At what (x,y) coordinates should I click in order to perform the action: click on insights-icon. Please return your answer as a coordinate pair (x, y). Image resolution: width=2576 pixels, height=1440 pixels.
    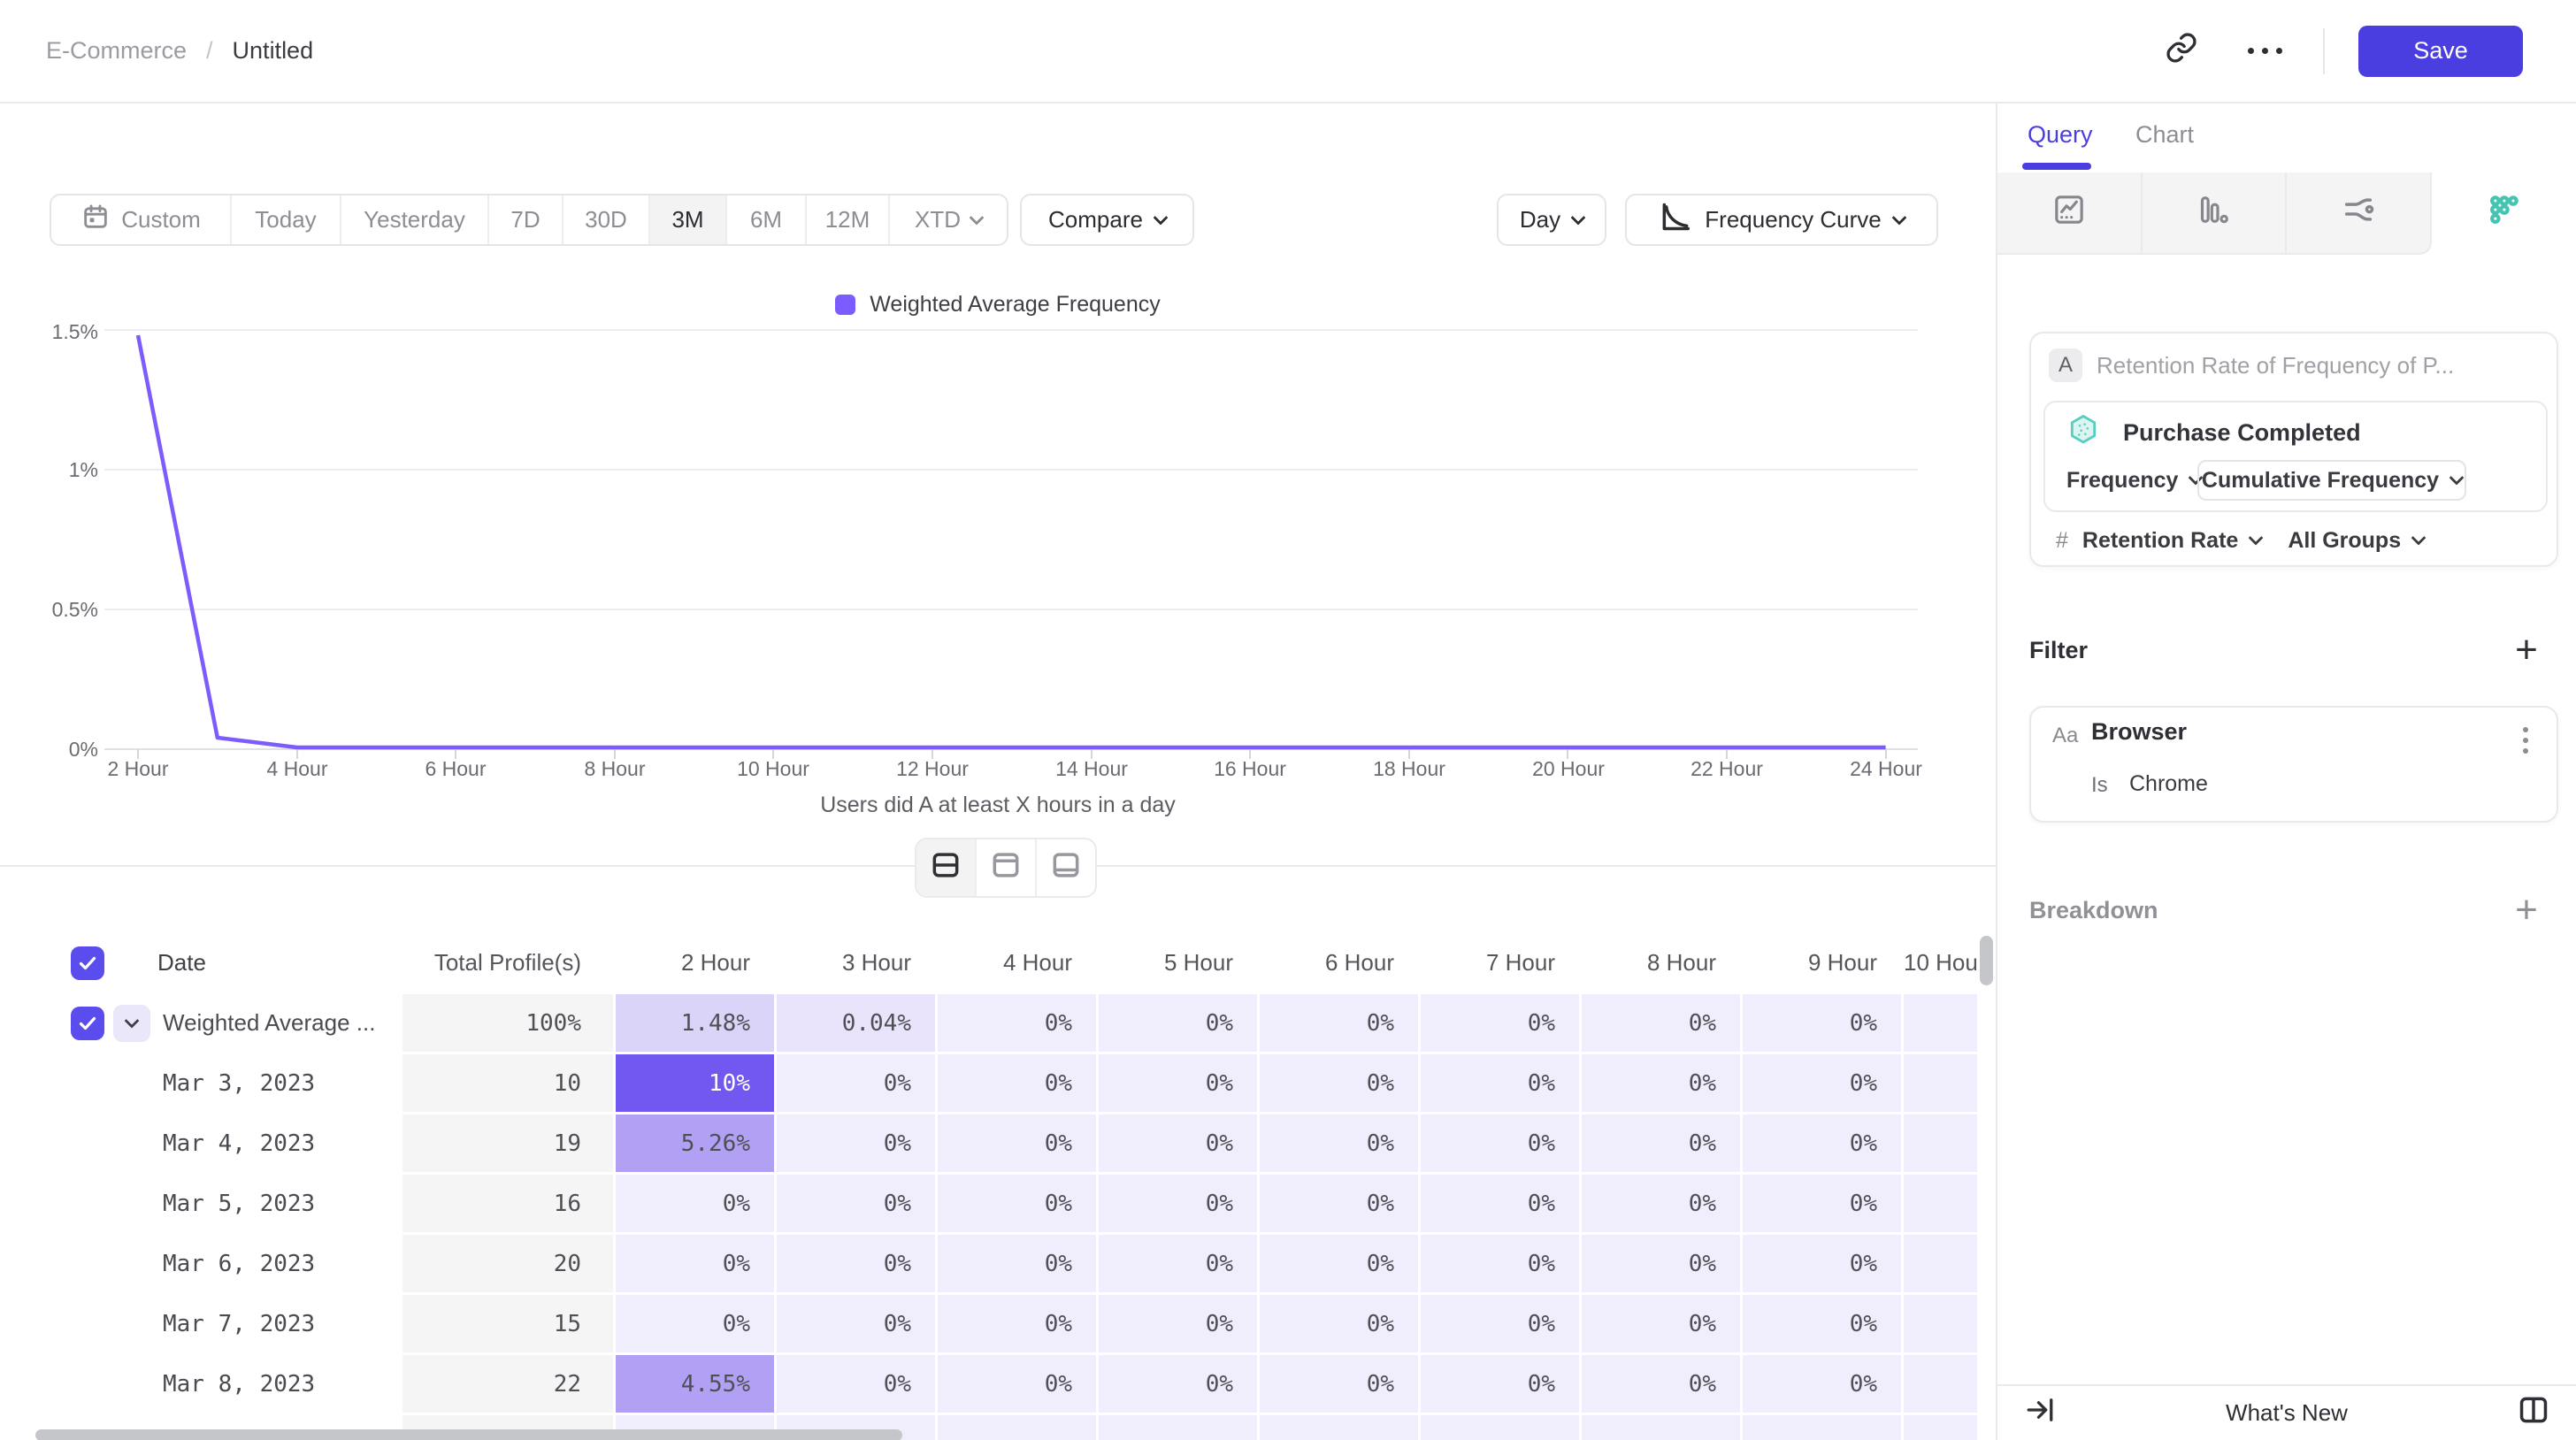
    Looking at the image, I should click on (2069, 213).